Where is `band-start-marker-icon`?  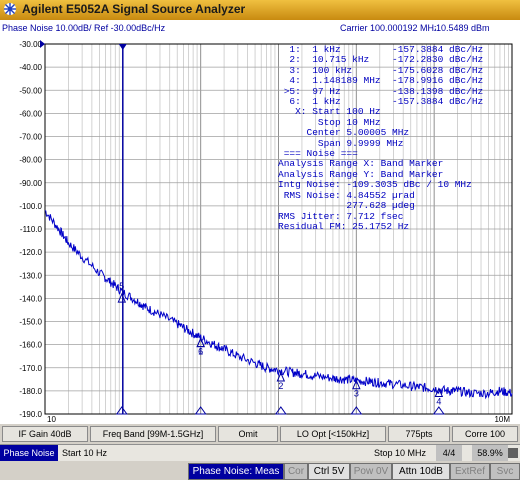
band-start-marker-icon is located at coordinates (122, 47).